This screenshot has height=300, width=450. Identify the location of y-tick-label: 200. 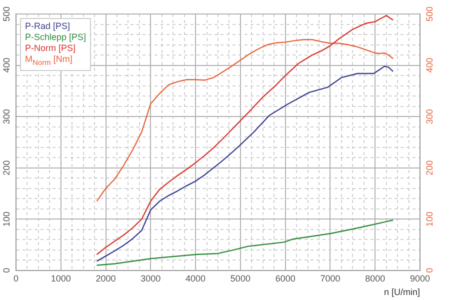
(6, 168).